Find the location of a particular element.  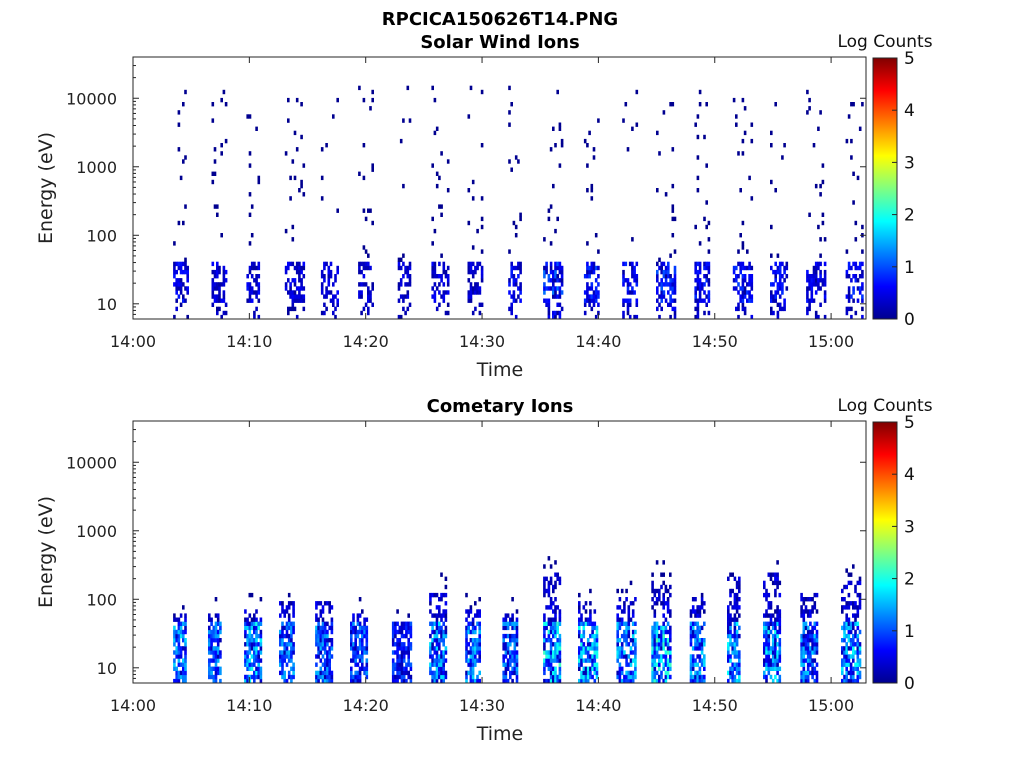

x-axis-label-cometary: Time is located at coordinates (500, 734).